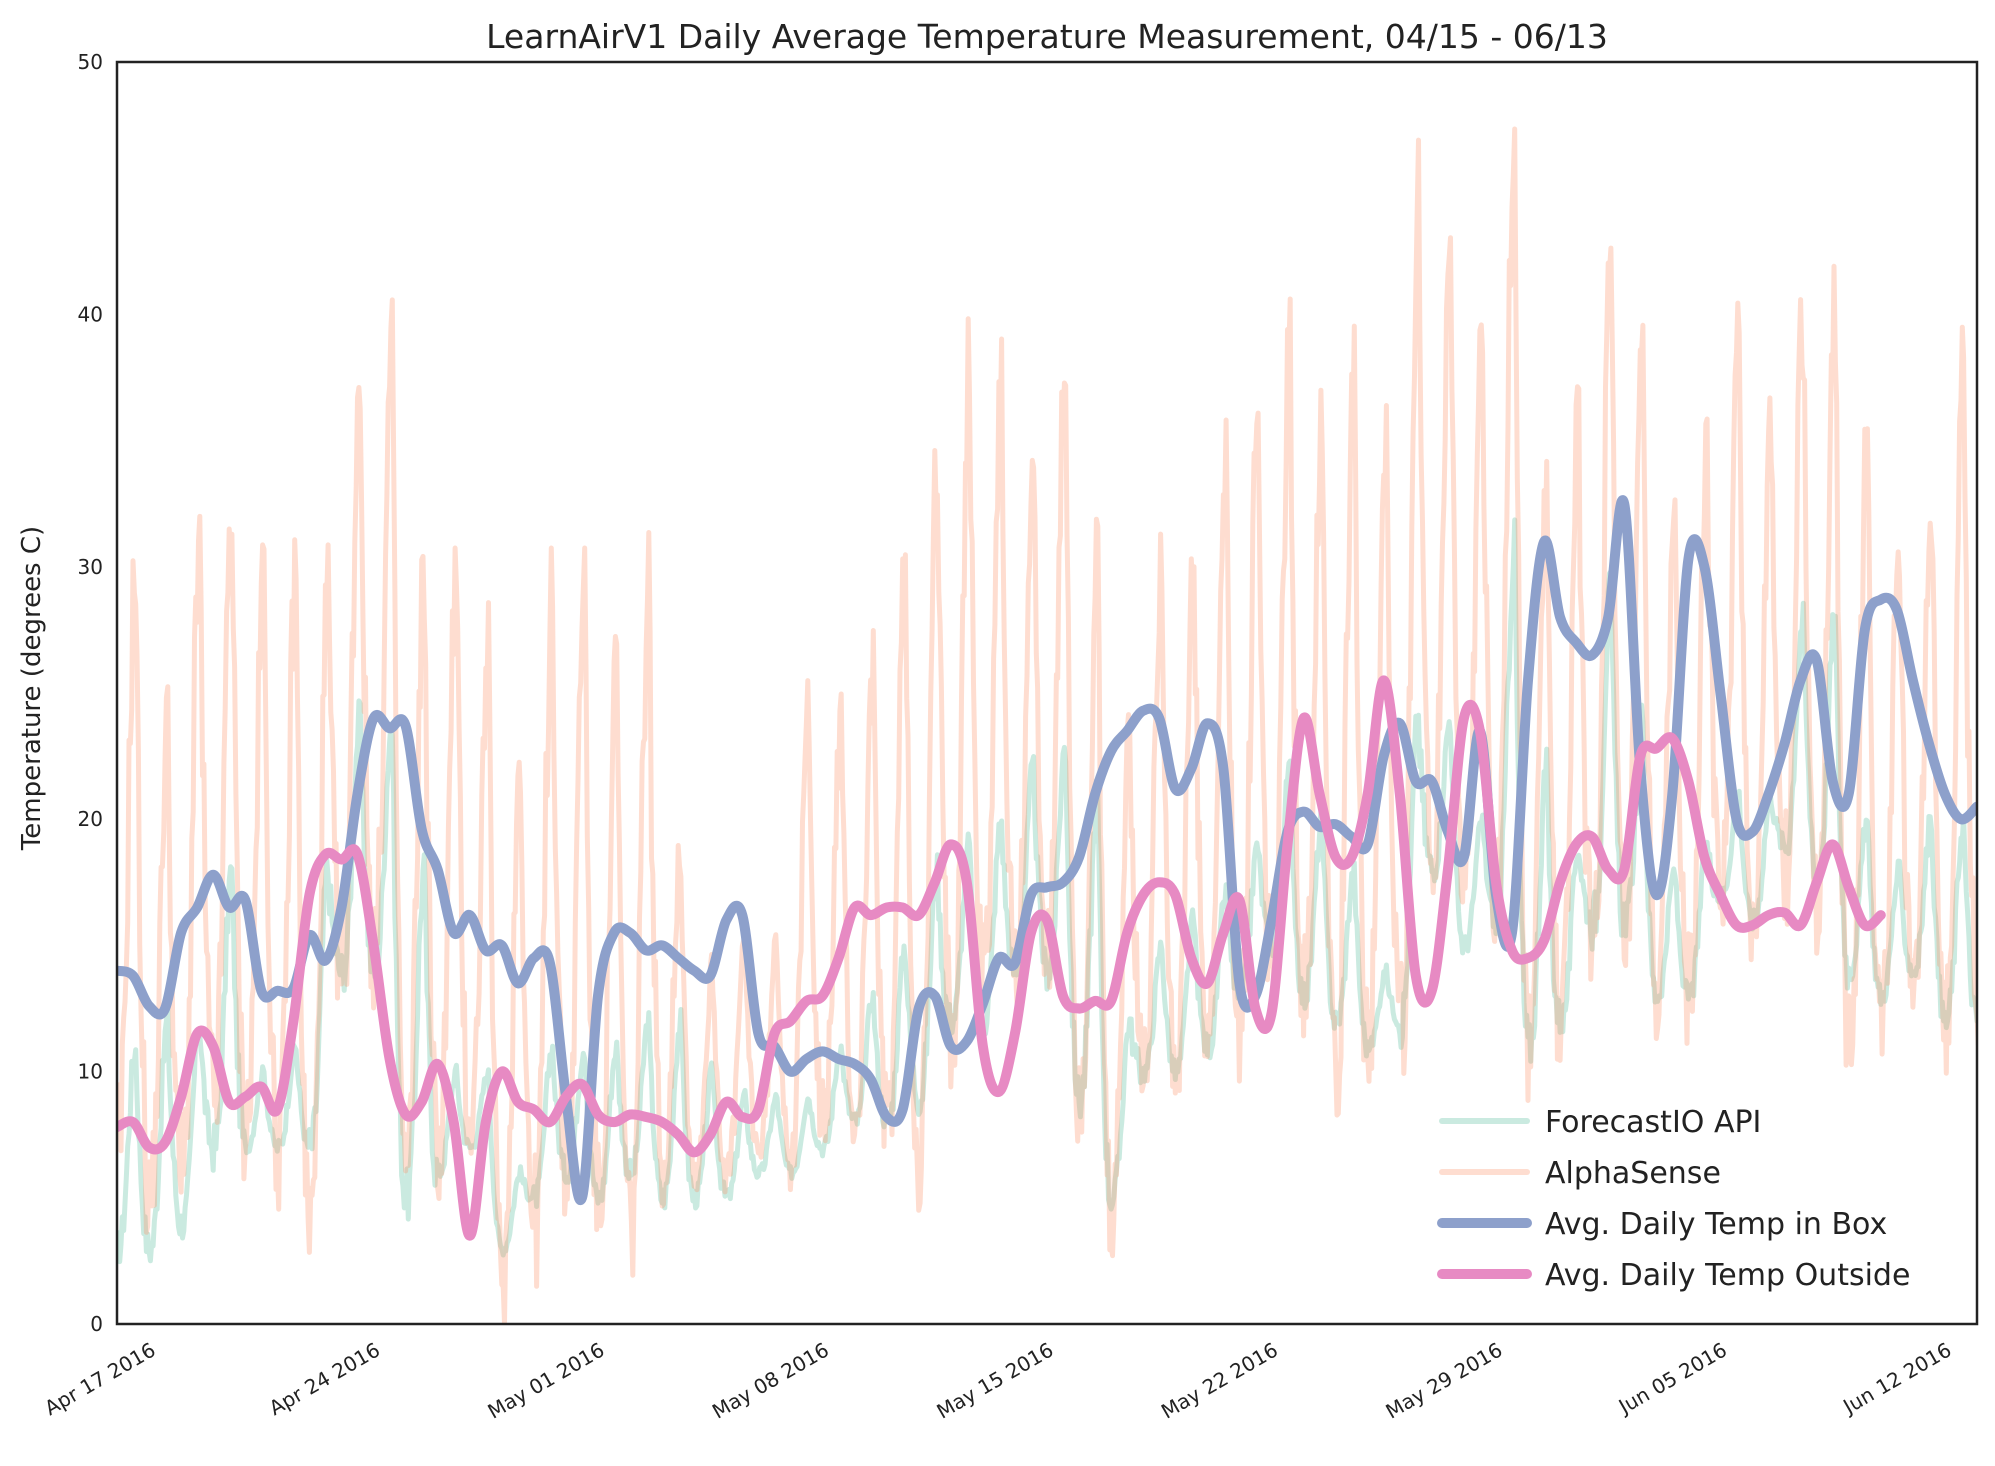 This screenshot has width=1995, height=1466. Describe the element at coordinates (1633, 1173) in the screenshot. I see `legend-label: AlphaSense` at that location.